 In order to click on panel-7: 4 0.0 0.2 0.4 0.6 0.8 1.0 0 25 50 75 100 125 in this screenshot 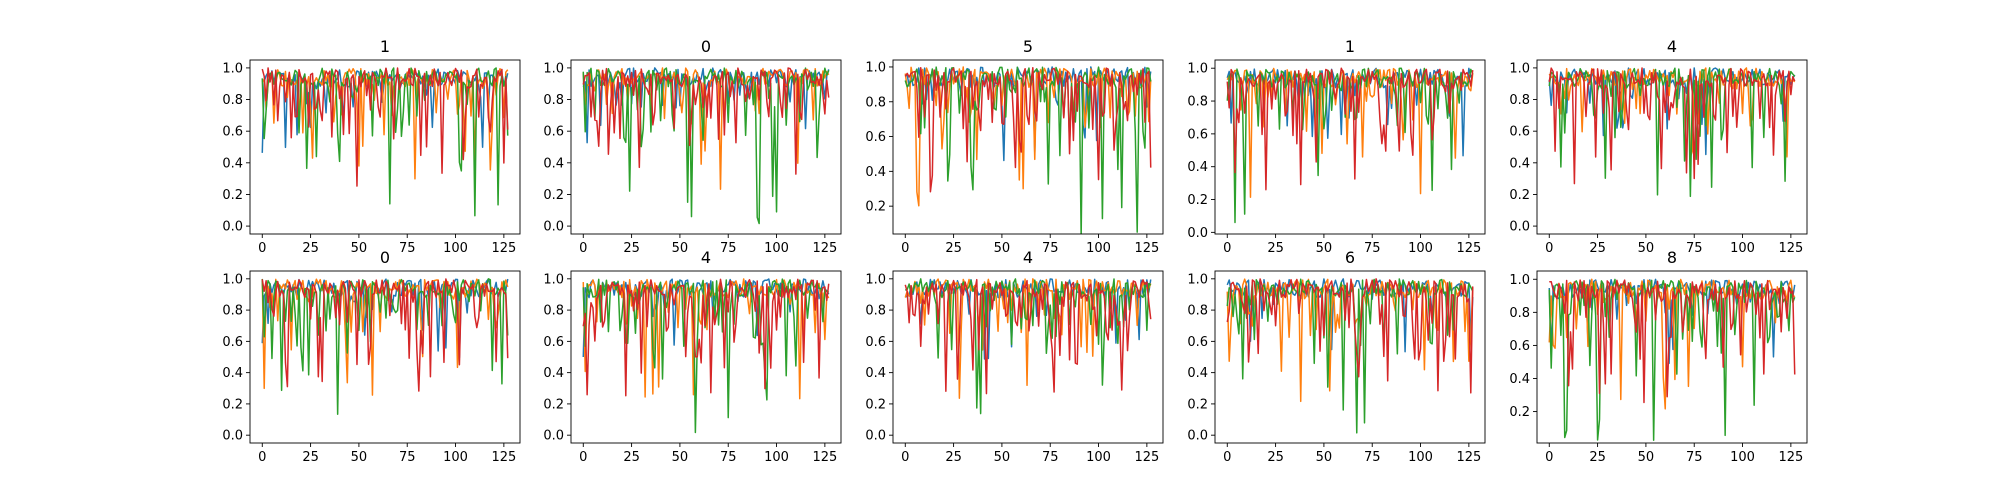, I will do `click(692, 356)`.